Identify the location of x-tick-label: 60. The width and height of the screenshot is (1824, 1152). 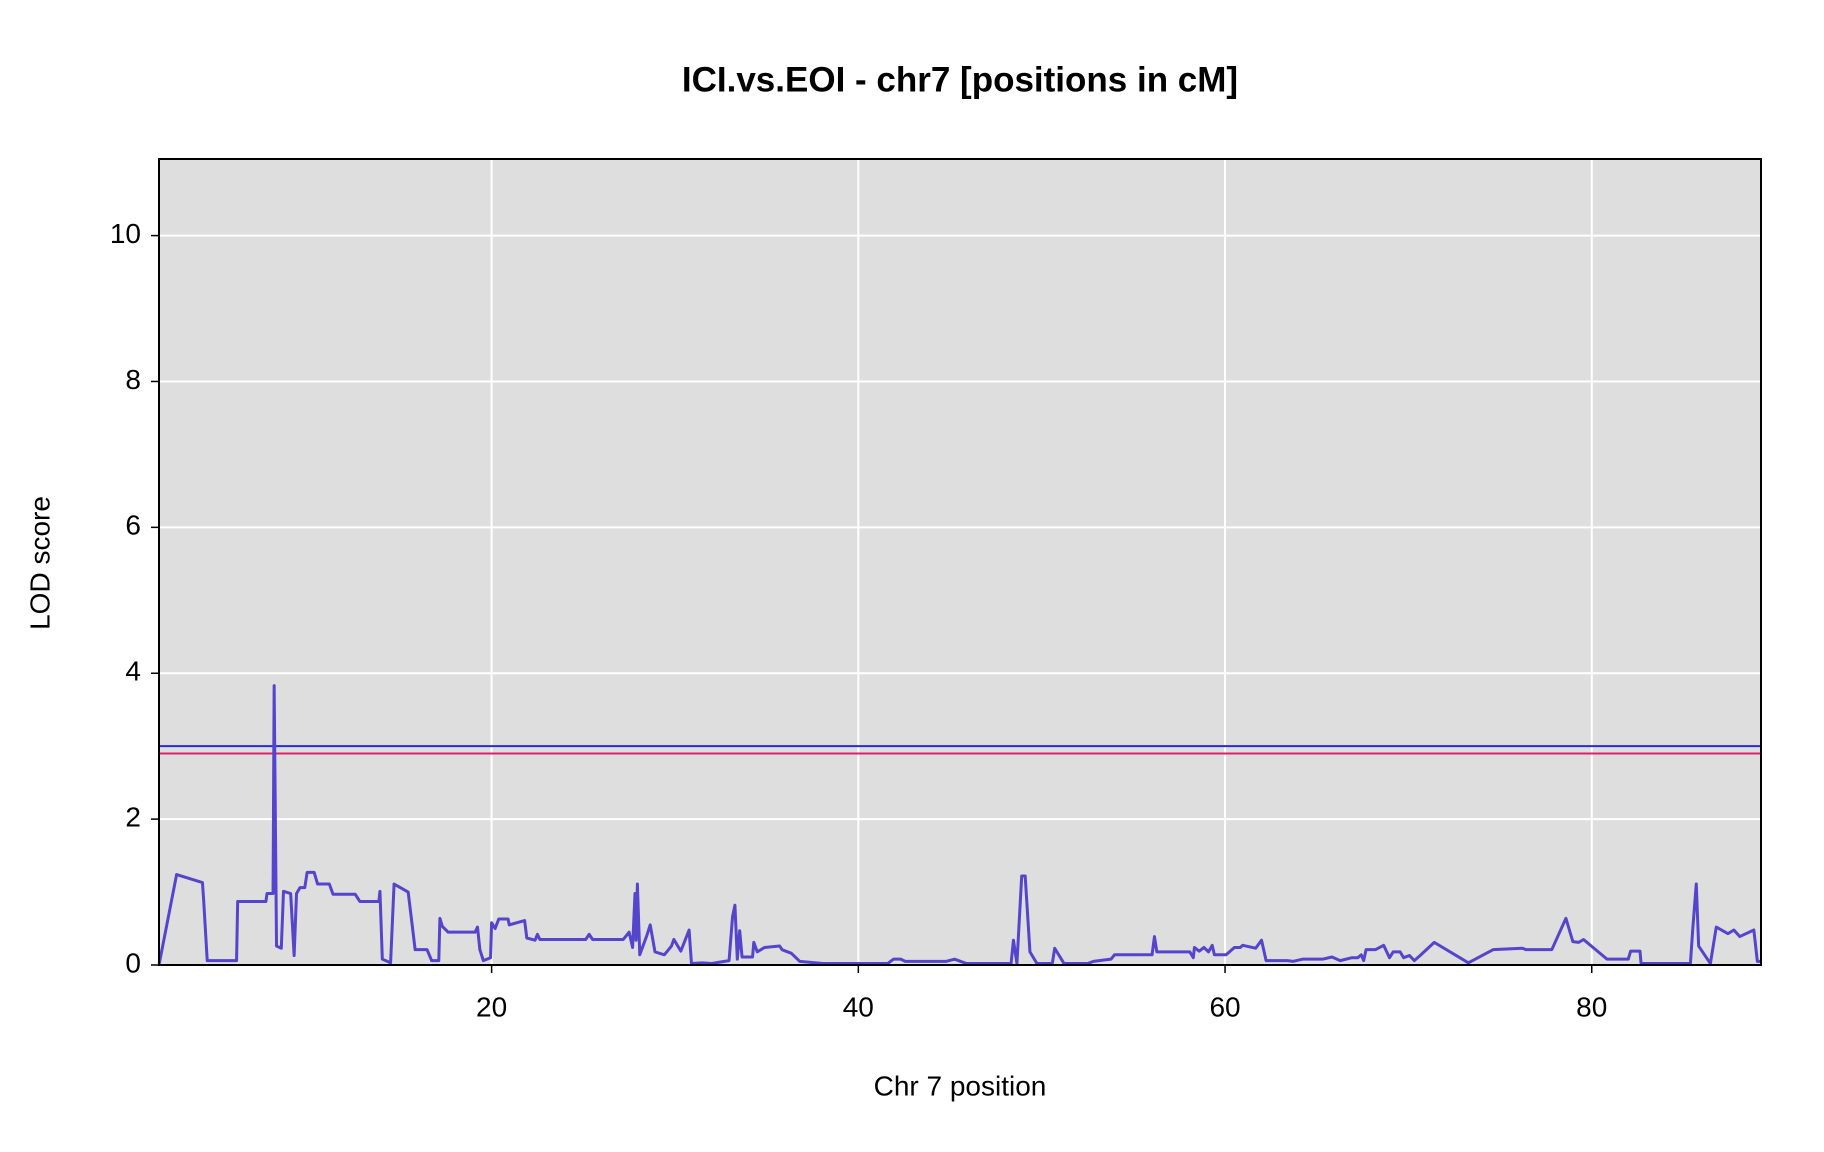
(1224, 1006).